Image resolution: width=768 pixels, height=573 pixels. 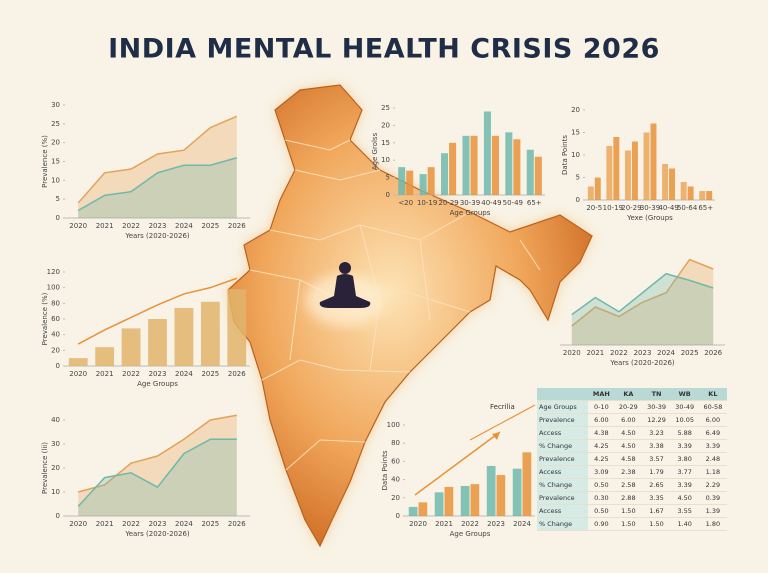 I want to click on table-cell: 0.30, so click(x=601, y=498).